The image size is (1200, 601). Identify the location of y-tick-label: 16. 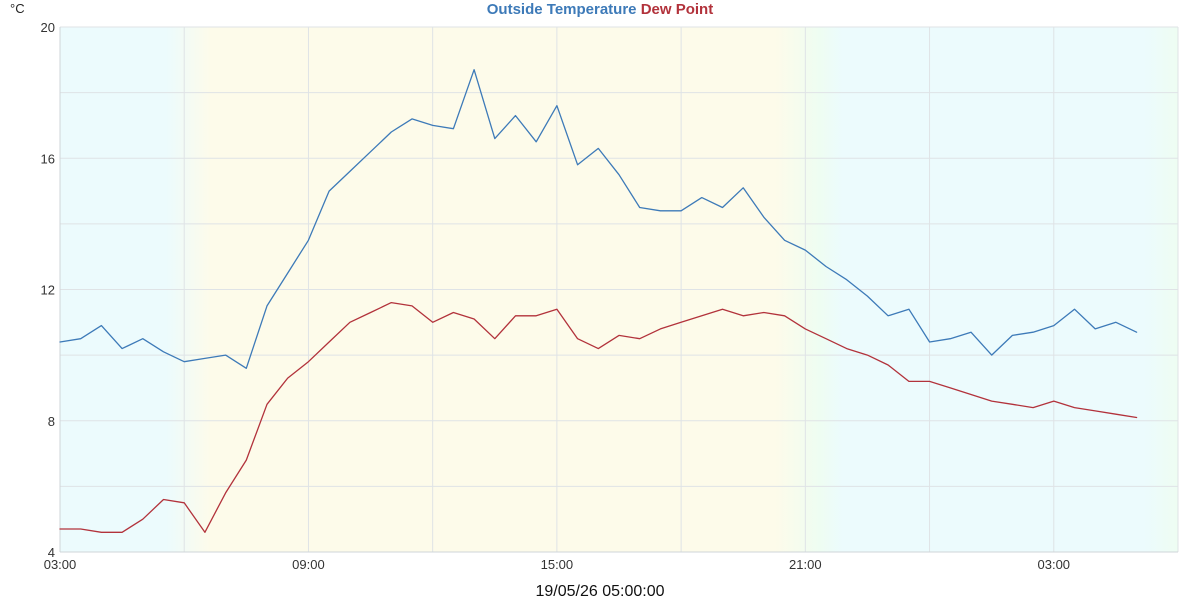
(48, 158).